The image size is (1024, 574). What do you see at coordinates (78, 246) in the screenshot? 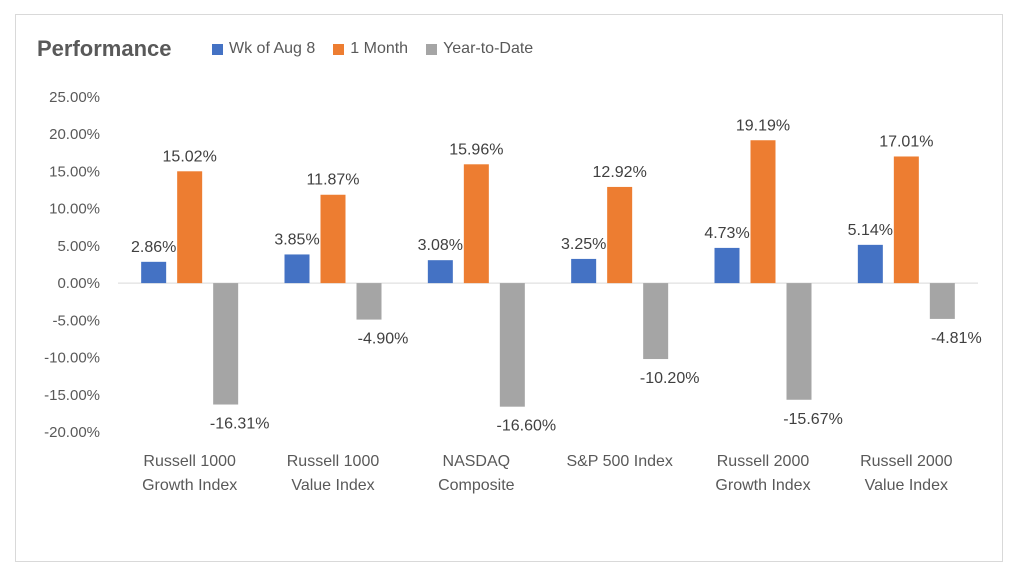
I see `y-tick-label: 5.00%` at bounding box center [78, 246].